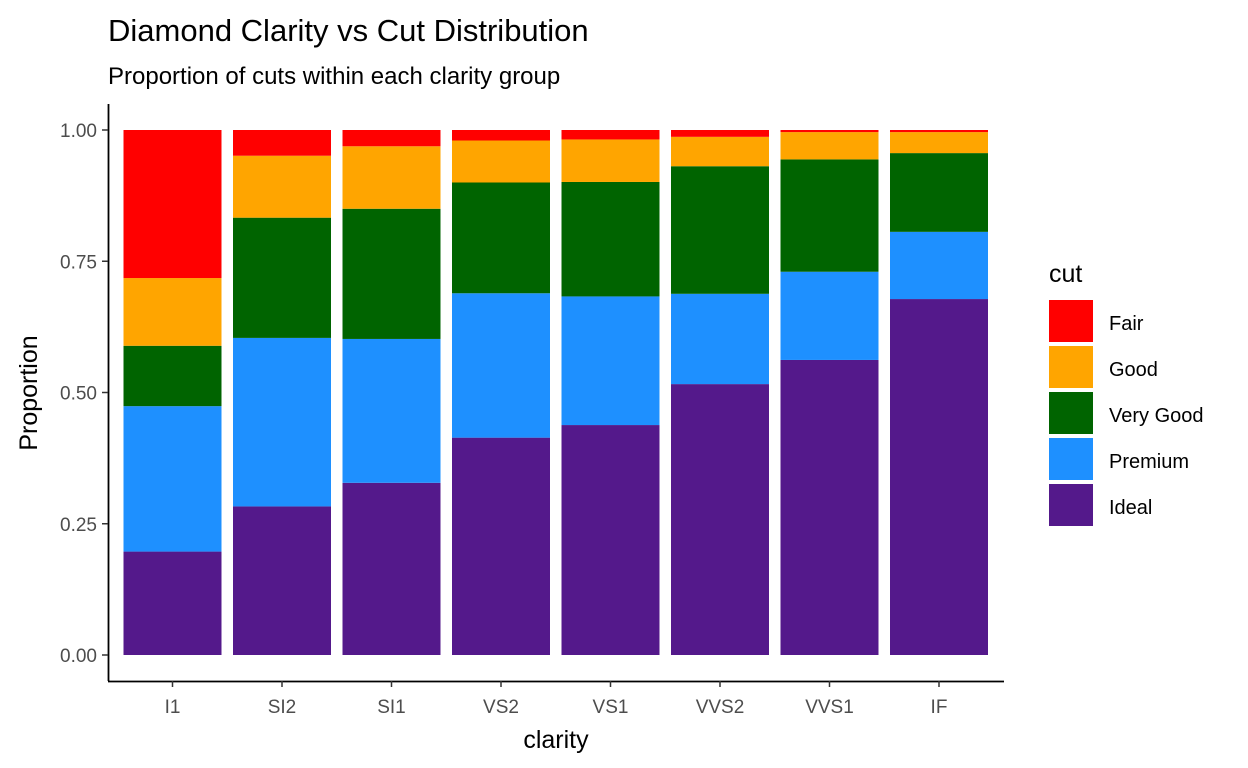 The image size is (1248, 768). What do you see at coordinates (1126, 393) in the screenshot?
I see `legend: cut Fair Good Very Good Premium Ideal` at bounding box center [1126, 393].